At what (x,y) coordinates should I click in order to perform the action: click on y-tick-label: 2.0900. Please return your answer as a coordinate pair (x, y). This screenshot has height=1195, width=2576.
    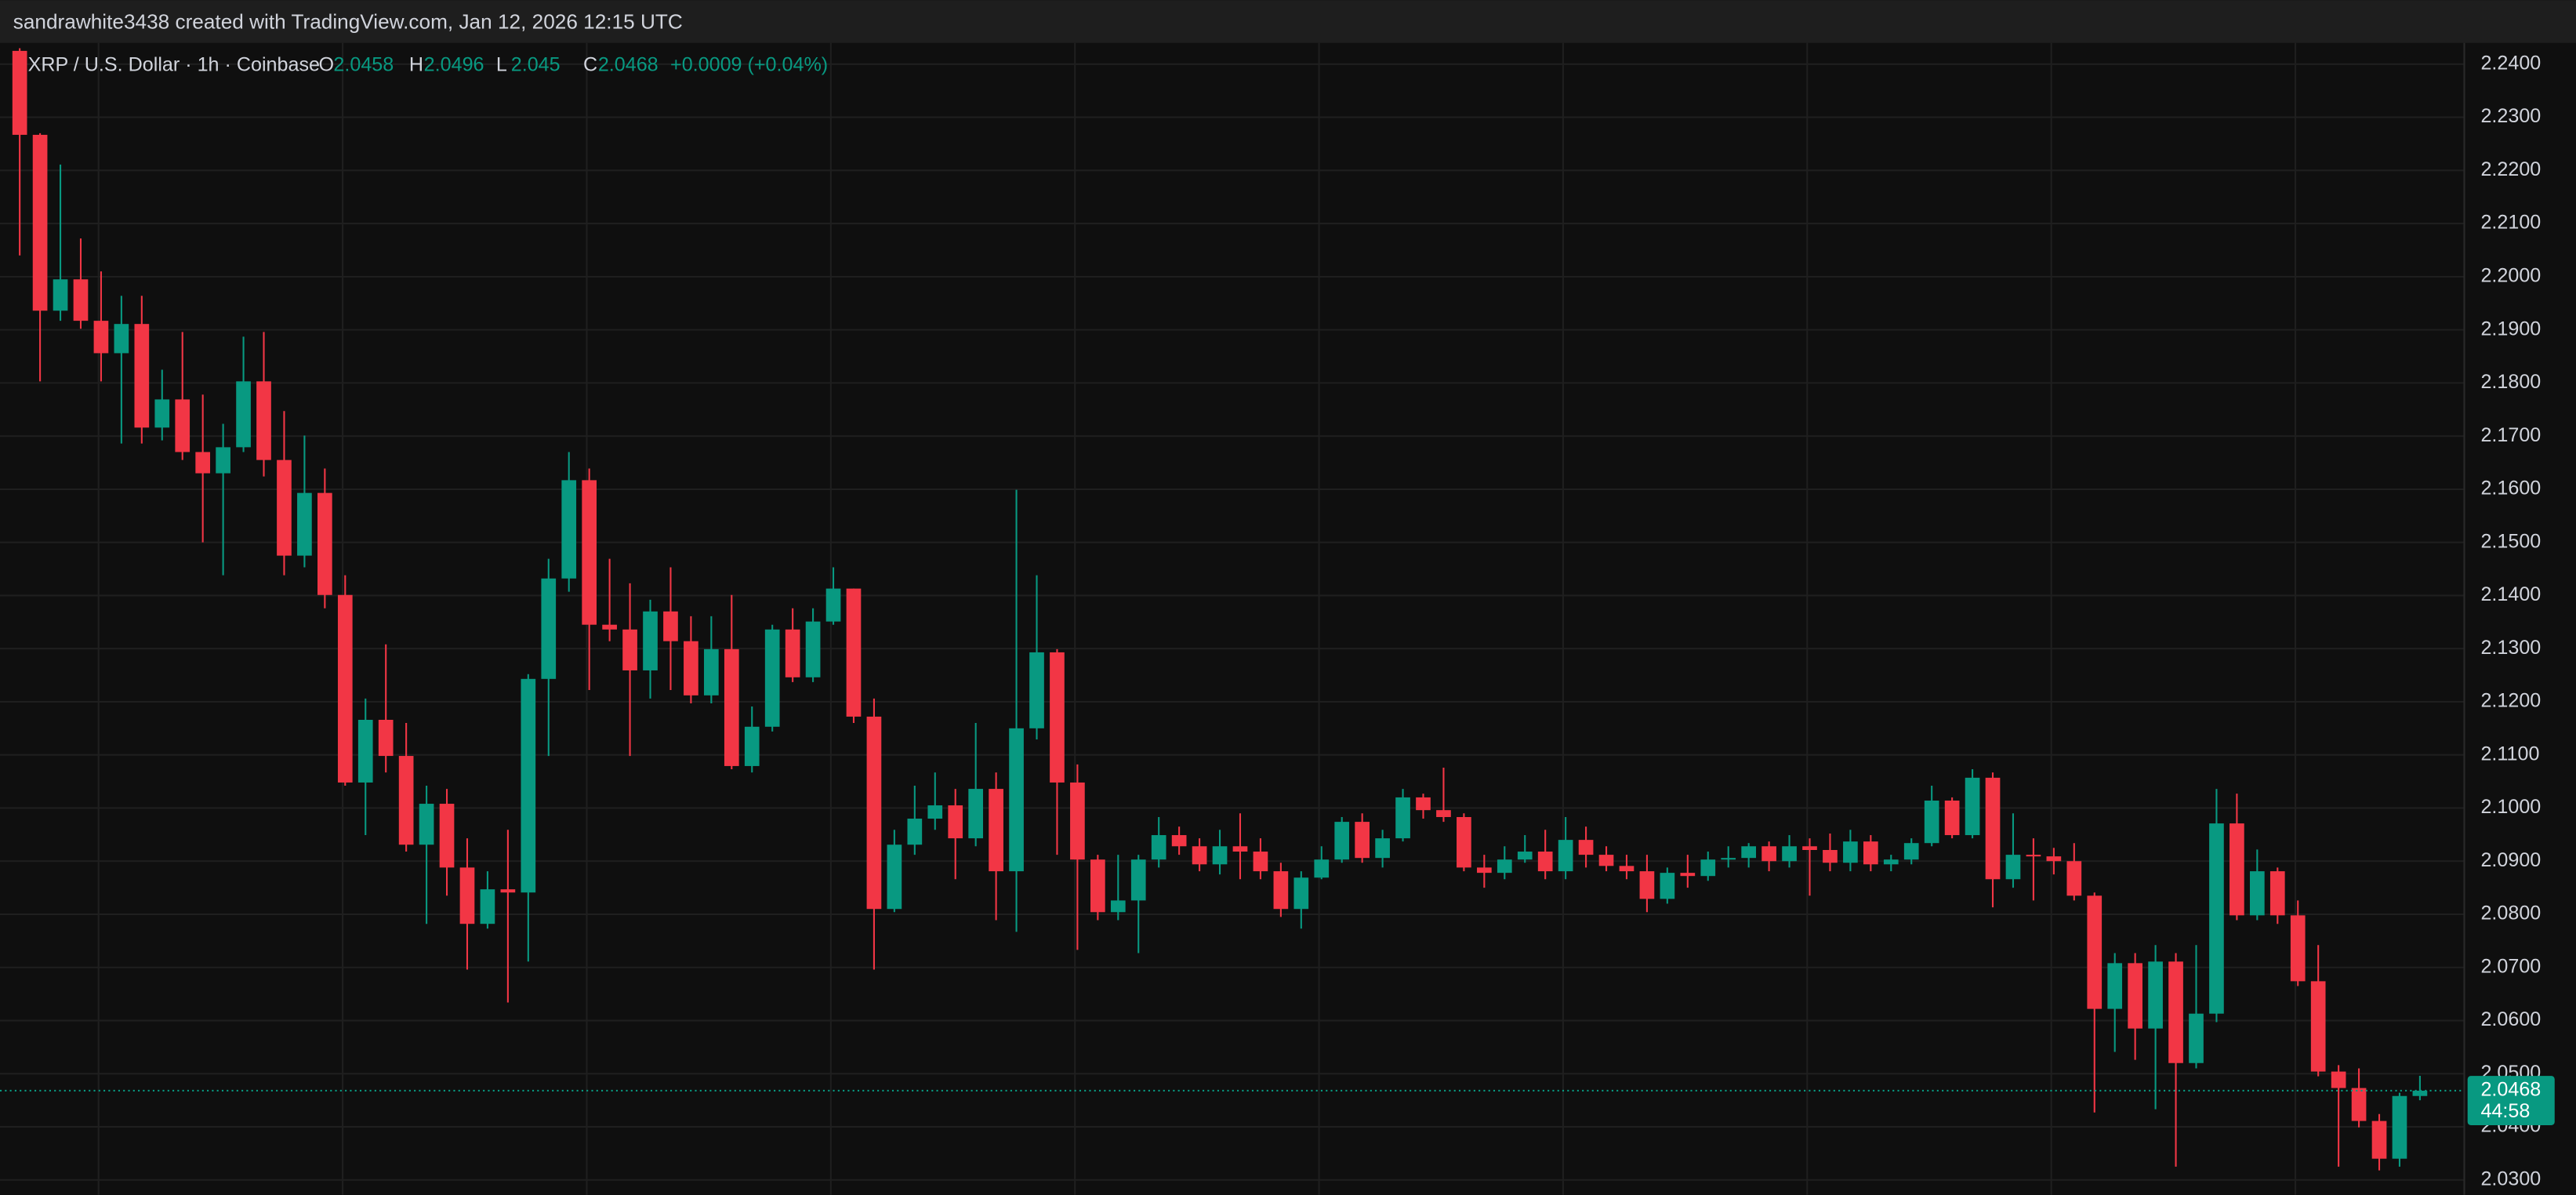
    Looking at the image, I should click on (2511, 860).